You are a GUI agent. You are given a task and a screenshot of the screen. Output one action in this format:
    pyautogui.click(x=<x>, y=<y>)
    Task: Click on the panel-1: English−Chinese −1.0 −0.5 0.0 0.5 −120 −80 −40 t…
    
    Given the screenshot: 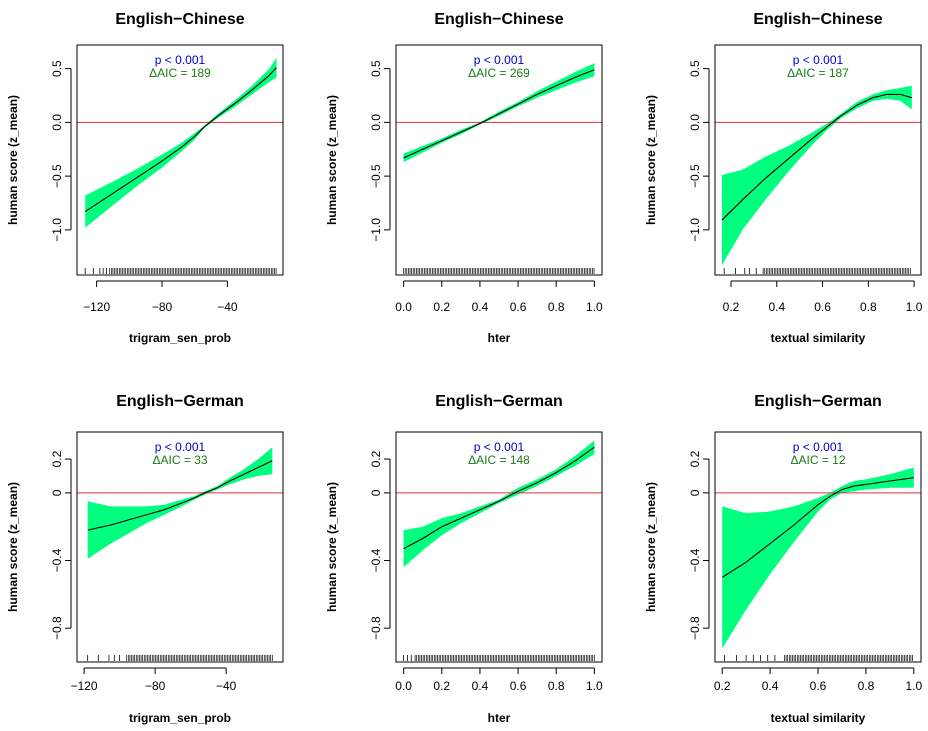 What is the action you would take?
    pyautogui.click(x=145, y=178)
    